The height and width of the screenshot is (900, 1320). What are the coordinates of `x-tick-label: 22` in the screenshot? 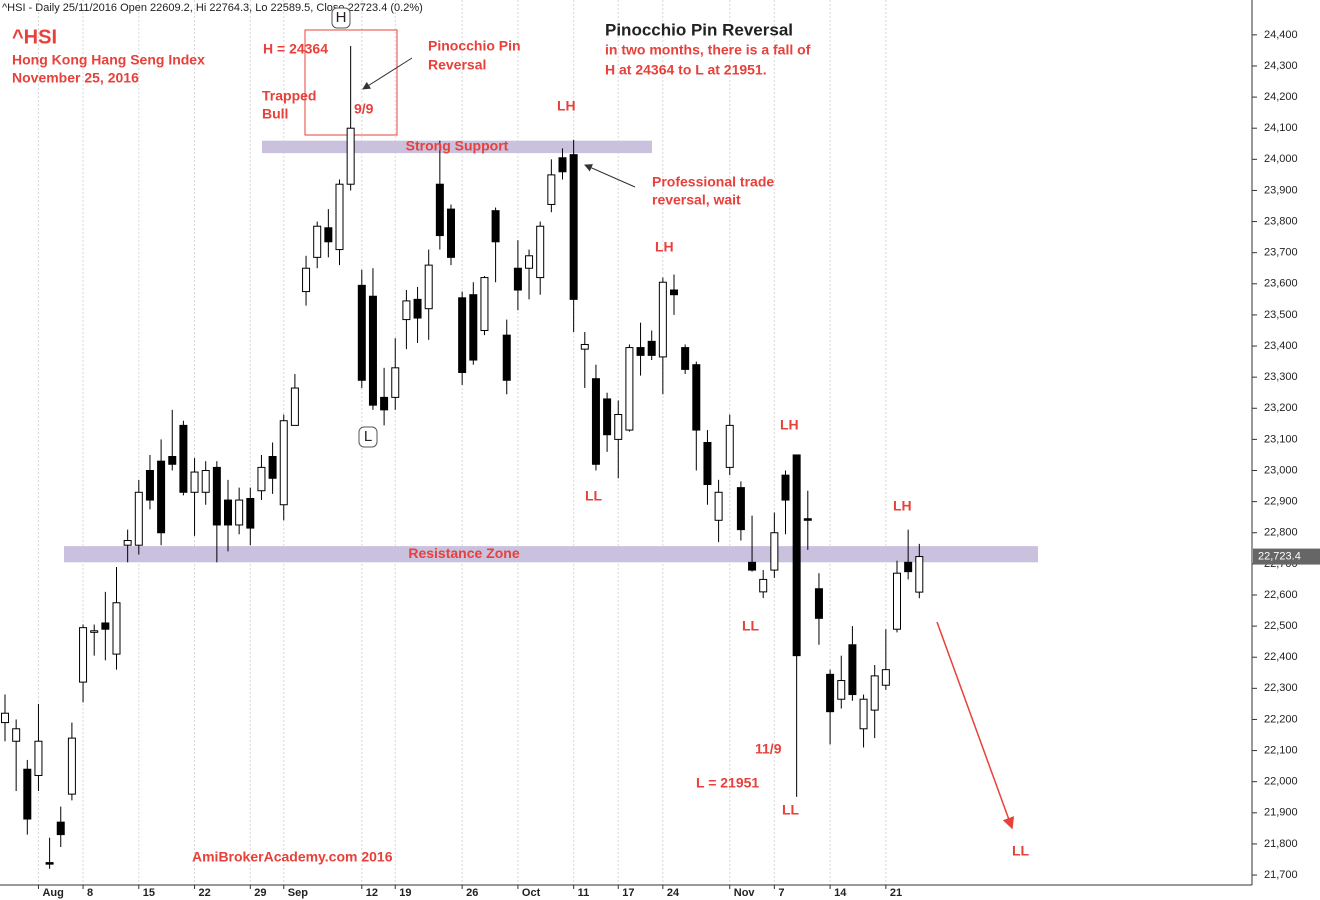 It's located at (205, 893).